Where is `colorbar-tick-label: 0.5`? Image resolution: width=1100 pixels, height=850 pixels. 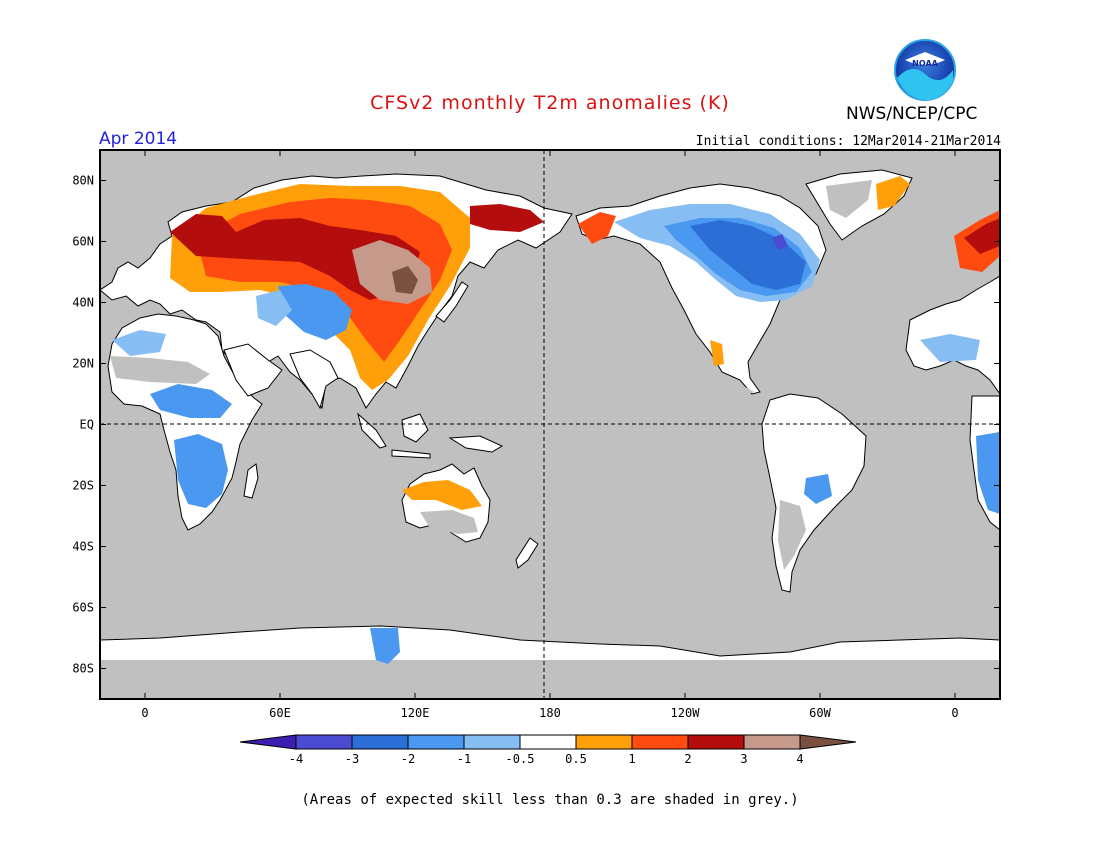 colorbar-tick-label: 0.5 is located at coordinates (576, 759).